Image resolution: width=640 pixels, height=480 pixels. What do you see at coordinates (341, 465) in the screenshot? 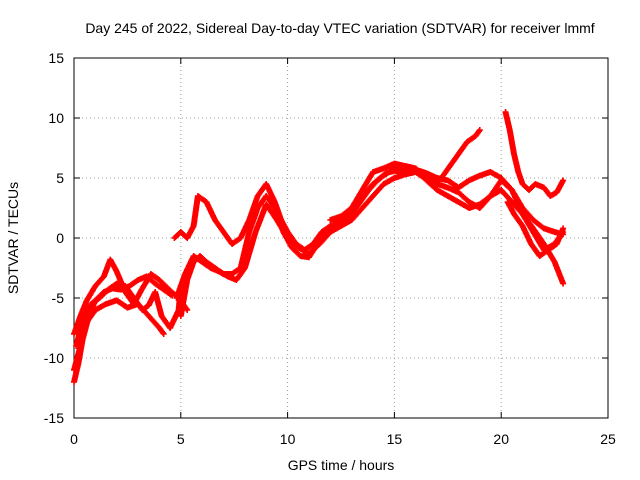
I see `x-axis-label: GPS time / hours` at bounding box center [341, 465].